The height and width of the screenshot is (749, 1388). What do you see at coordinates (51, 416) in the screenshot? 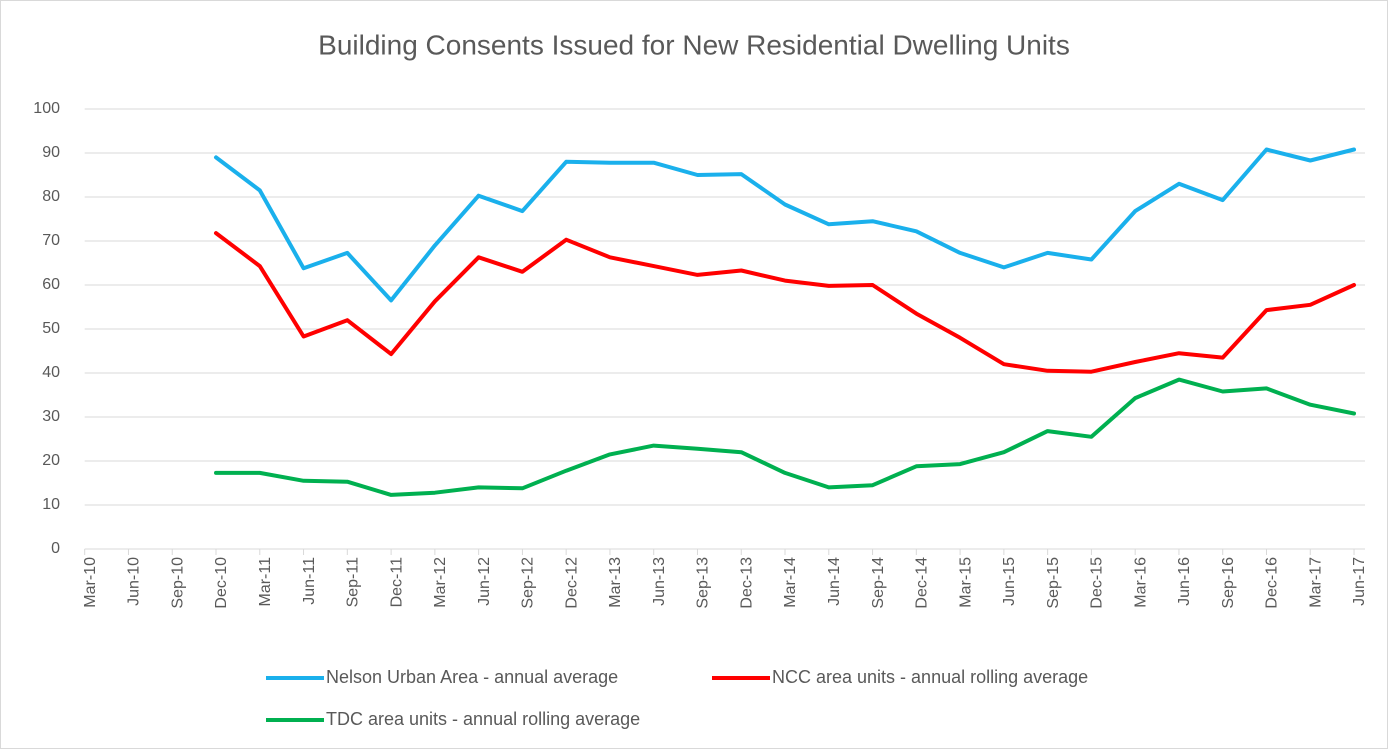
I see `y-tick-label: 30` at bounding box center [51, 416].